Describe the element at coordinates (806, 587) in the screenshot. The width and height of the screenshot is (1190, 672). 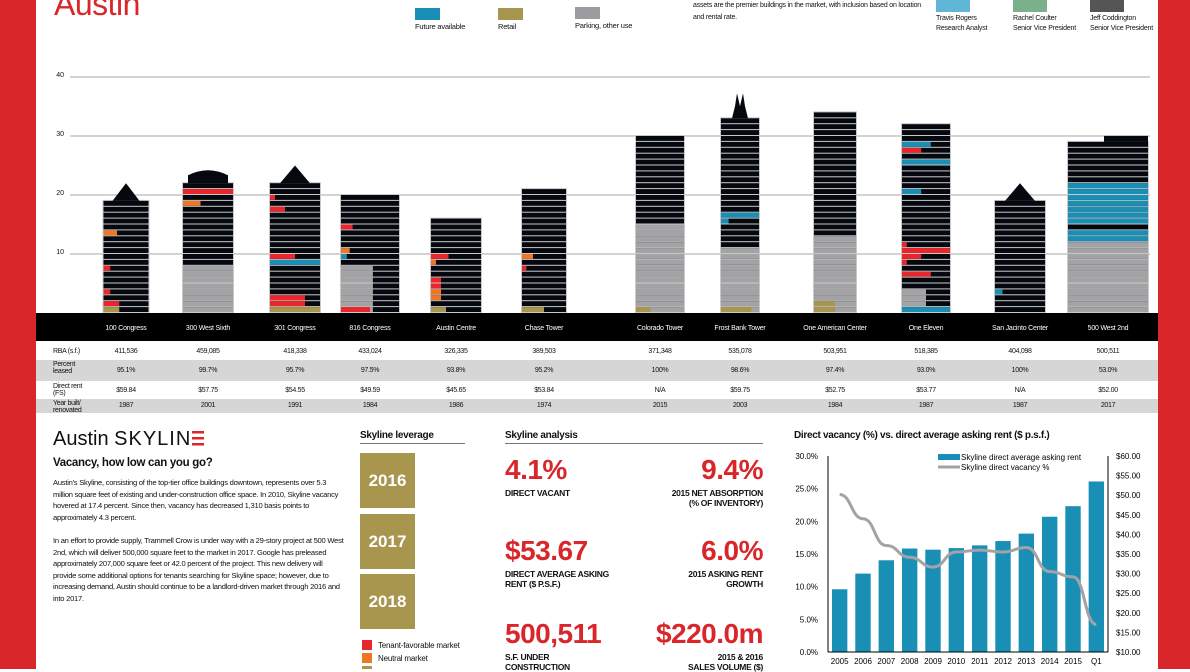
I see `left-axis-tick: 10.0%` at that location.